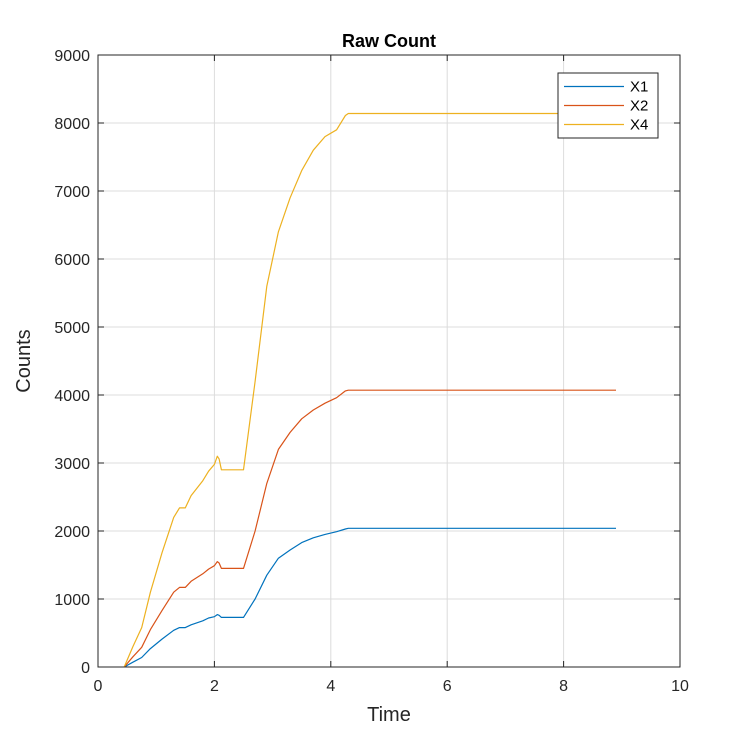  I want to click on y-tick-label: 4000, so click(72, 396).